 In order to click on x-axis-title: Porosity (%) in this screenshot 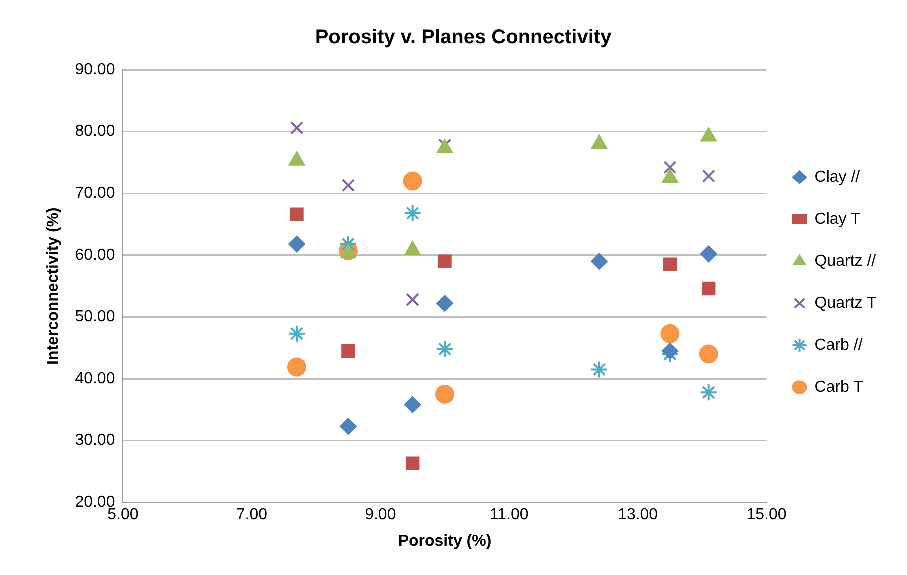, I will do `click(445, 541)`.